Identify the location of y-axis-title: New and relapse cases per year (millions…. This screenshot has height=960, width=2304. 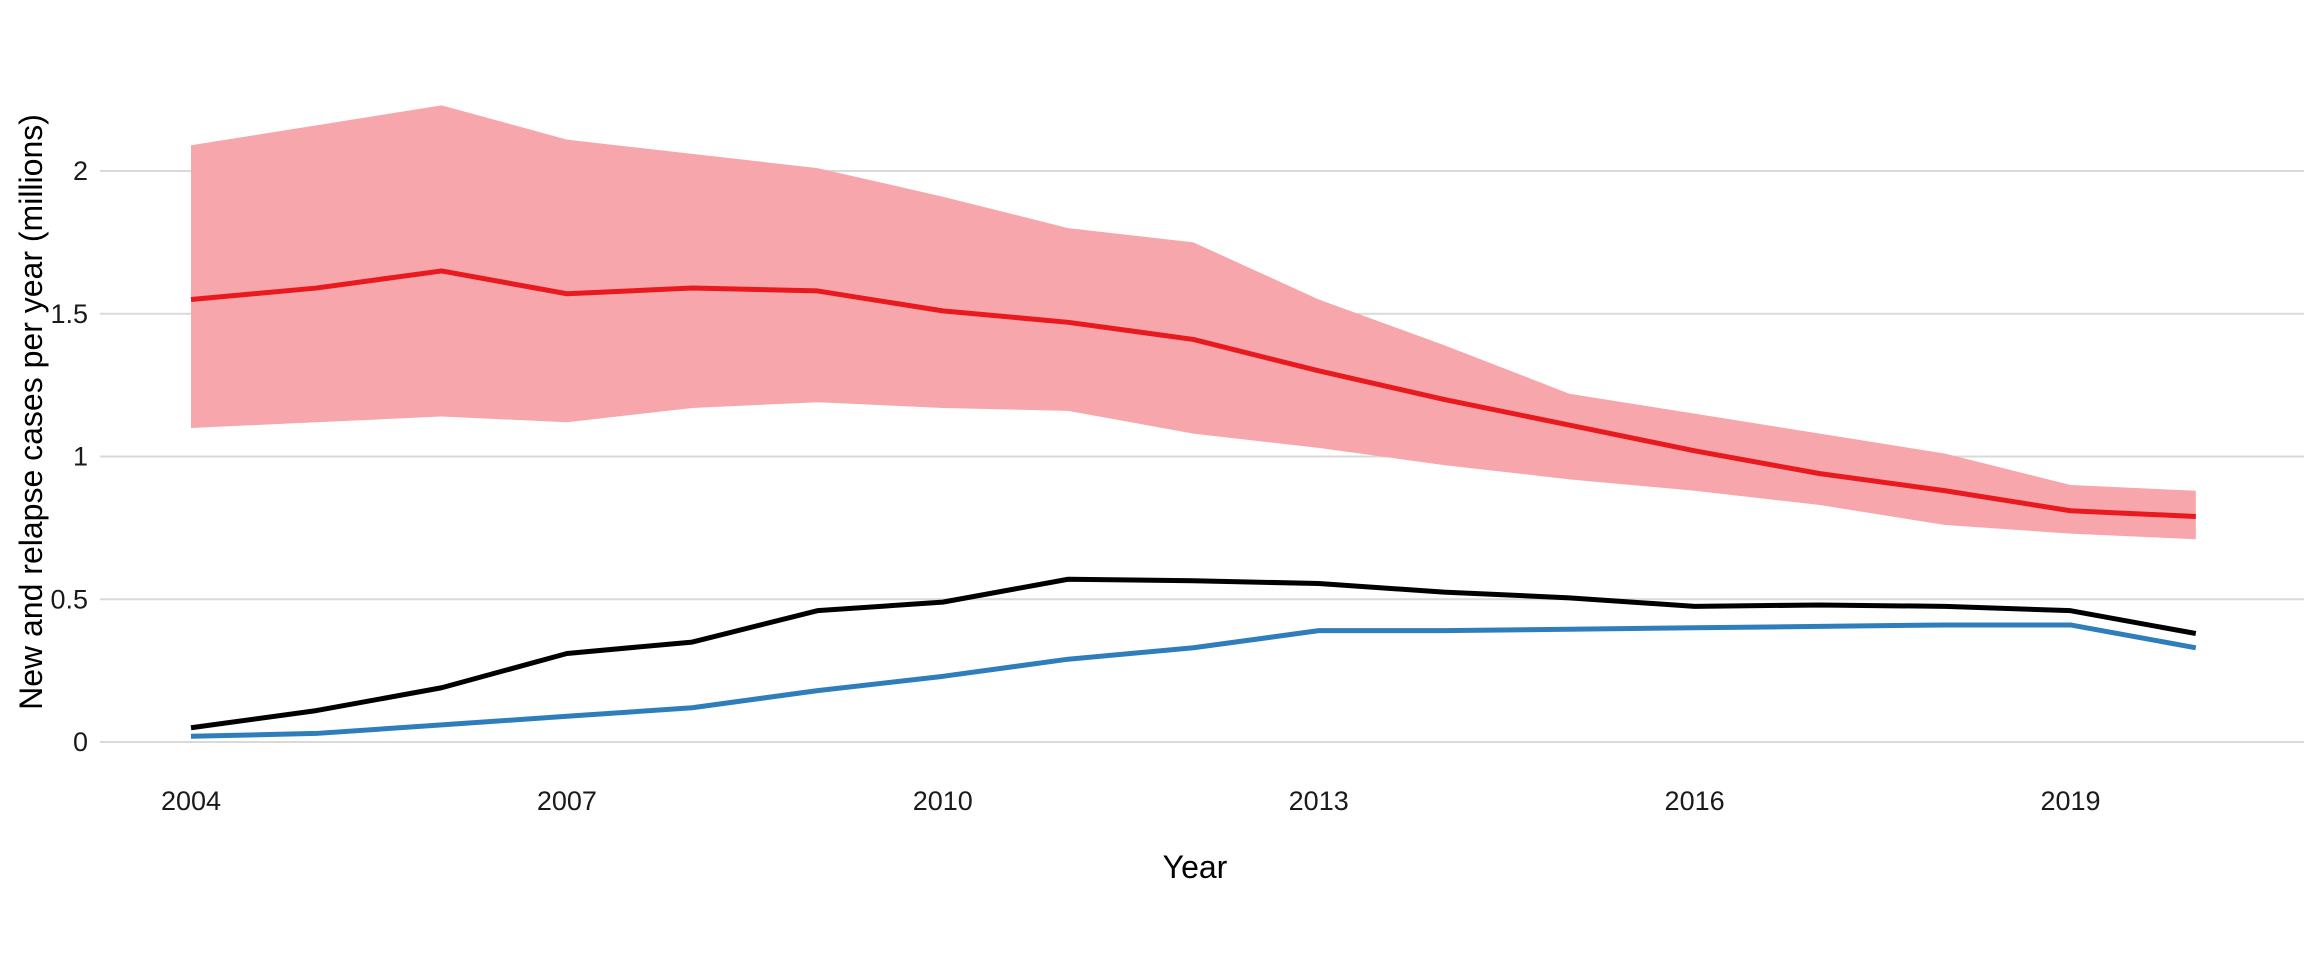
(31, 412).